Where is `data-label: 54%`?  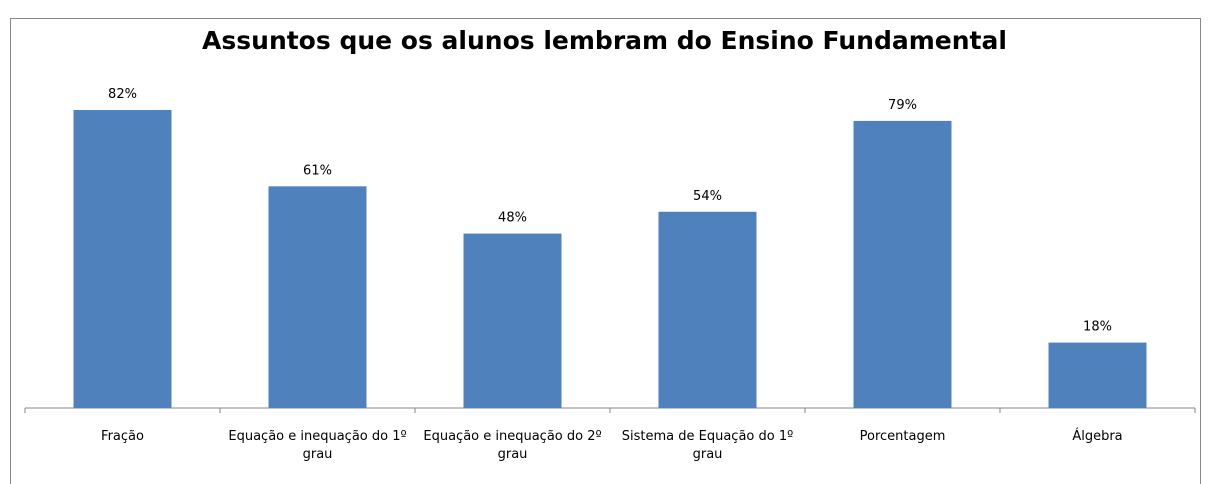
data-label: 54% is located at coordinates (707, 196).